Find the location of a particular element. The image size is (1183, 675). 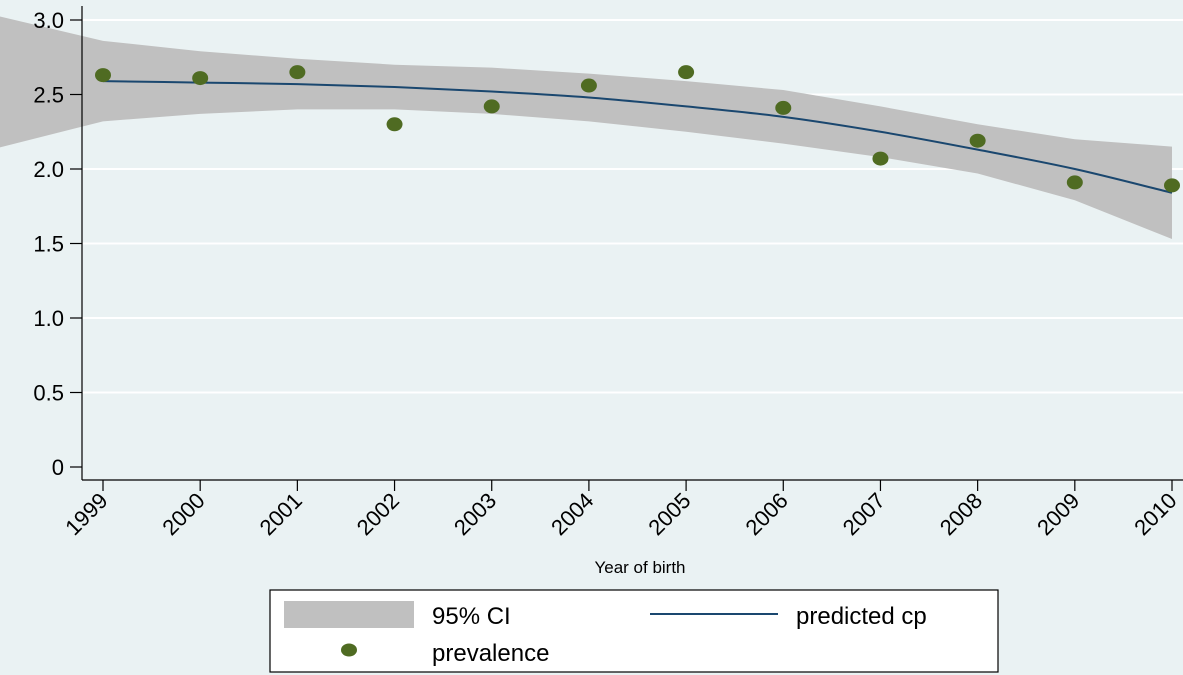

x-tick-label: 2003 is located at coordinates (475, 514).